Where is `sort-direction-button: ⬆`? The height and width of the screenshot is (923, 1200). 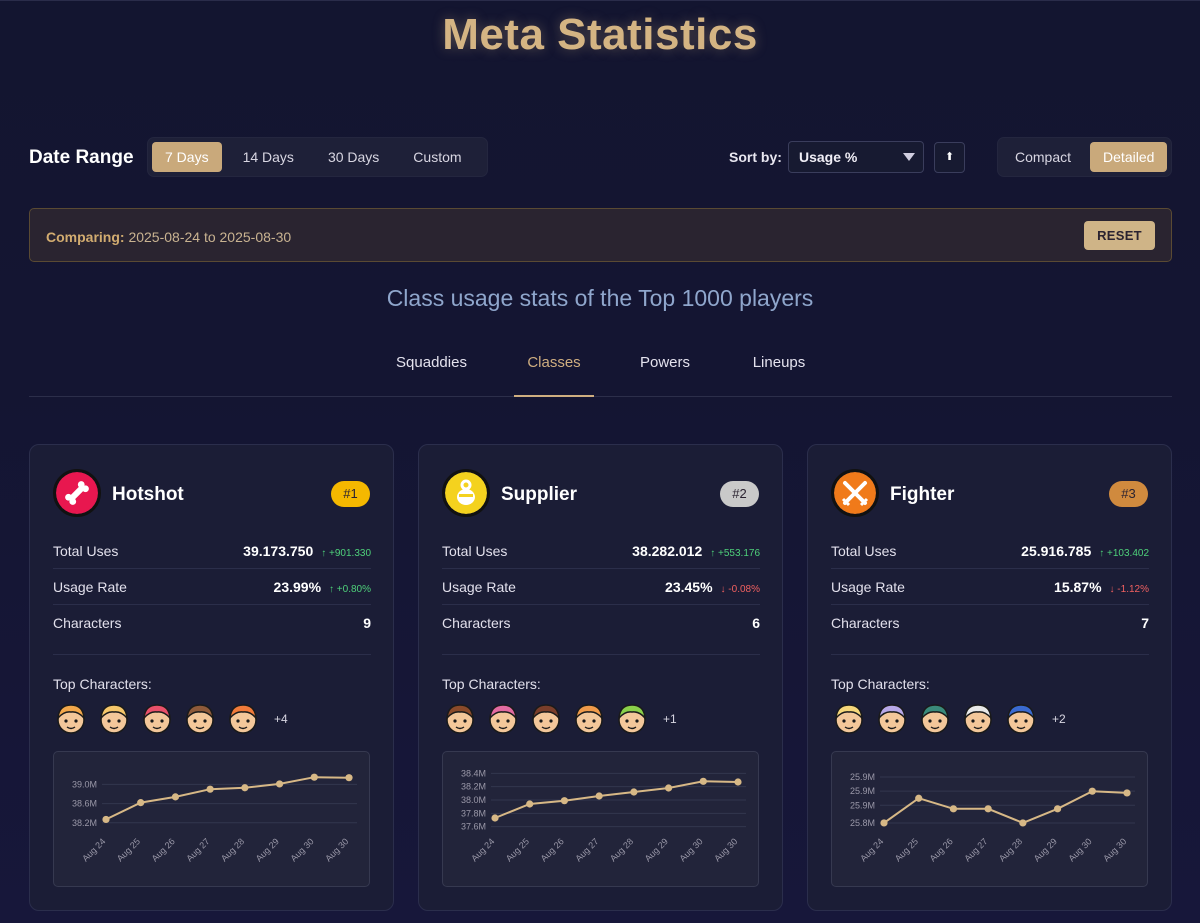
sort-direction-button: ⬆ is located at coordinates (949, 157).